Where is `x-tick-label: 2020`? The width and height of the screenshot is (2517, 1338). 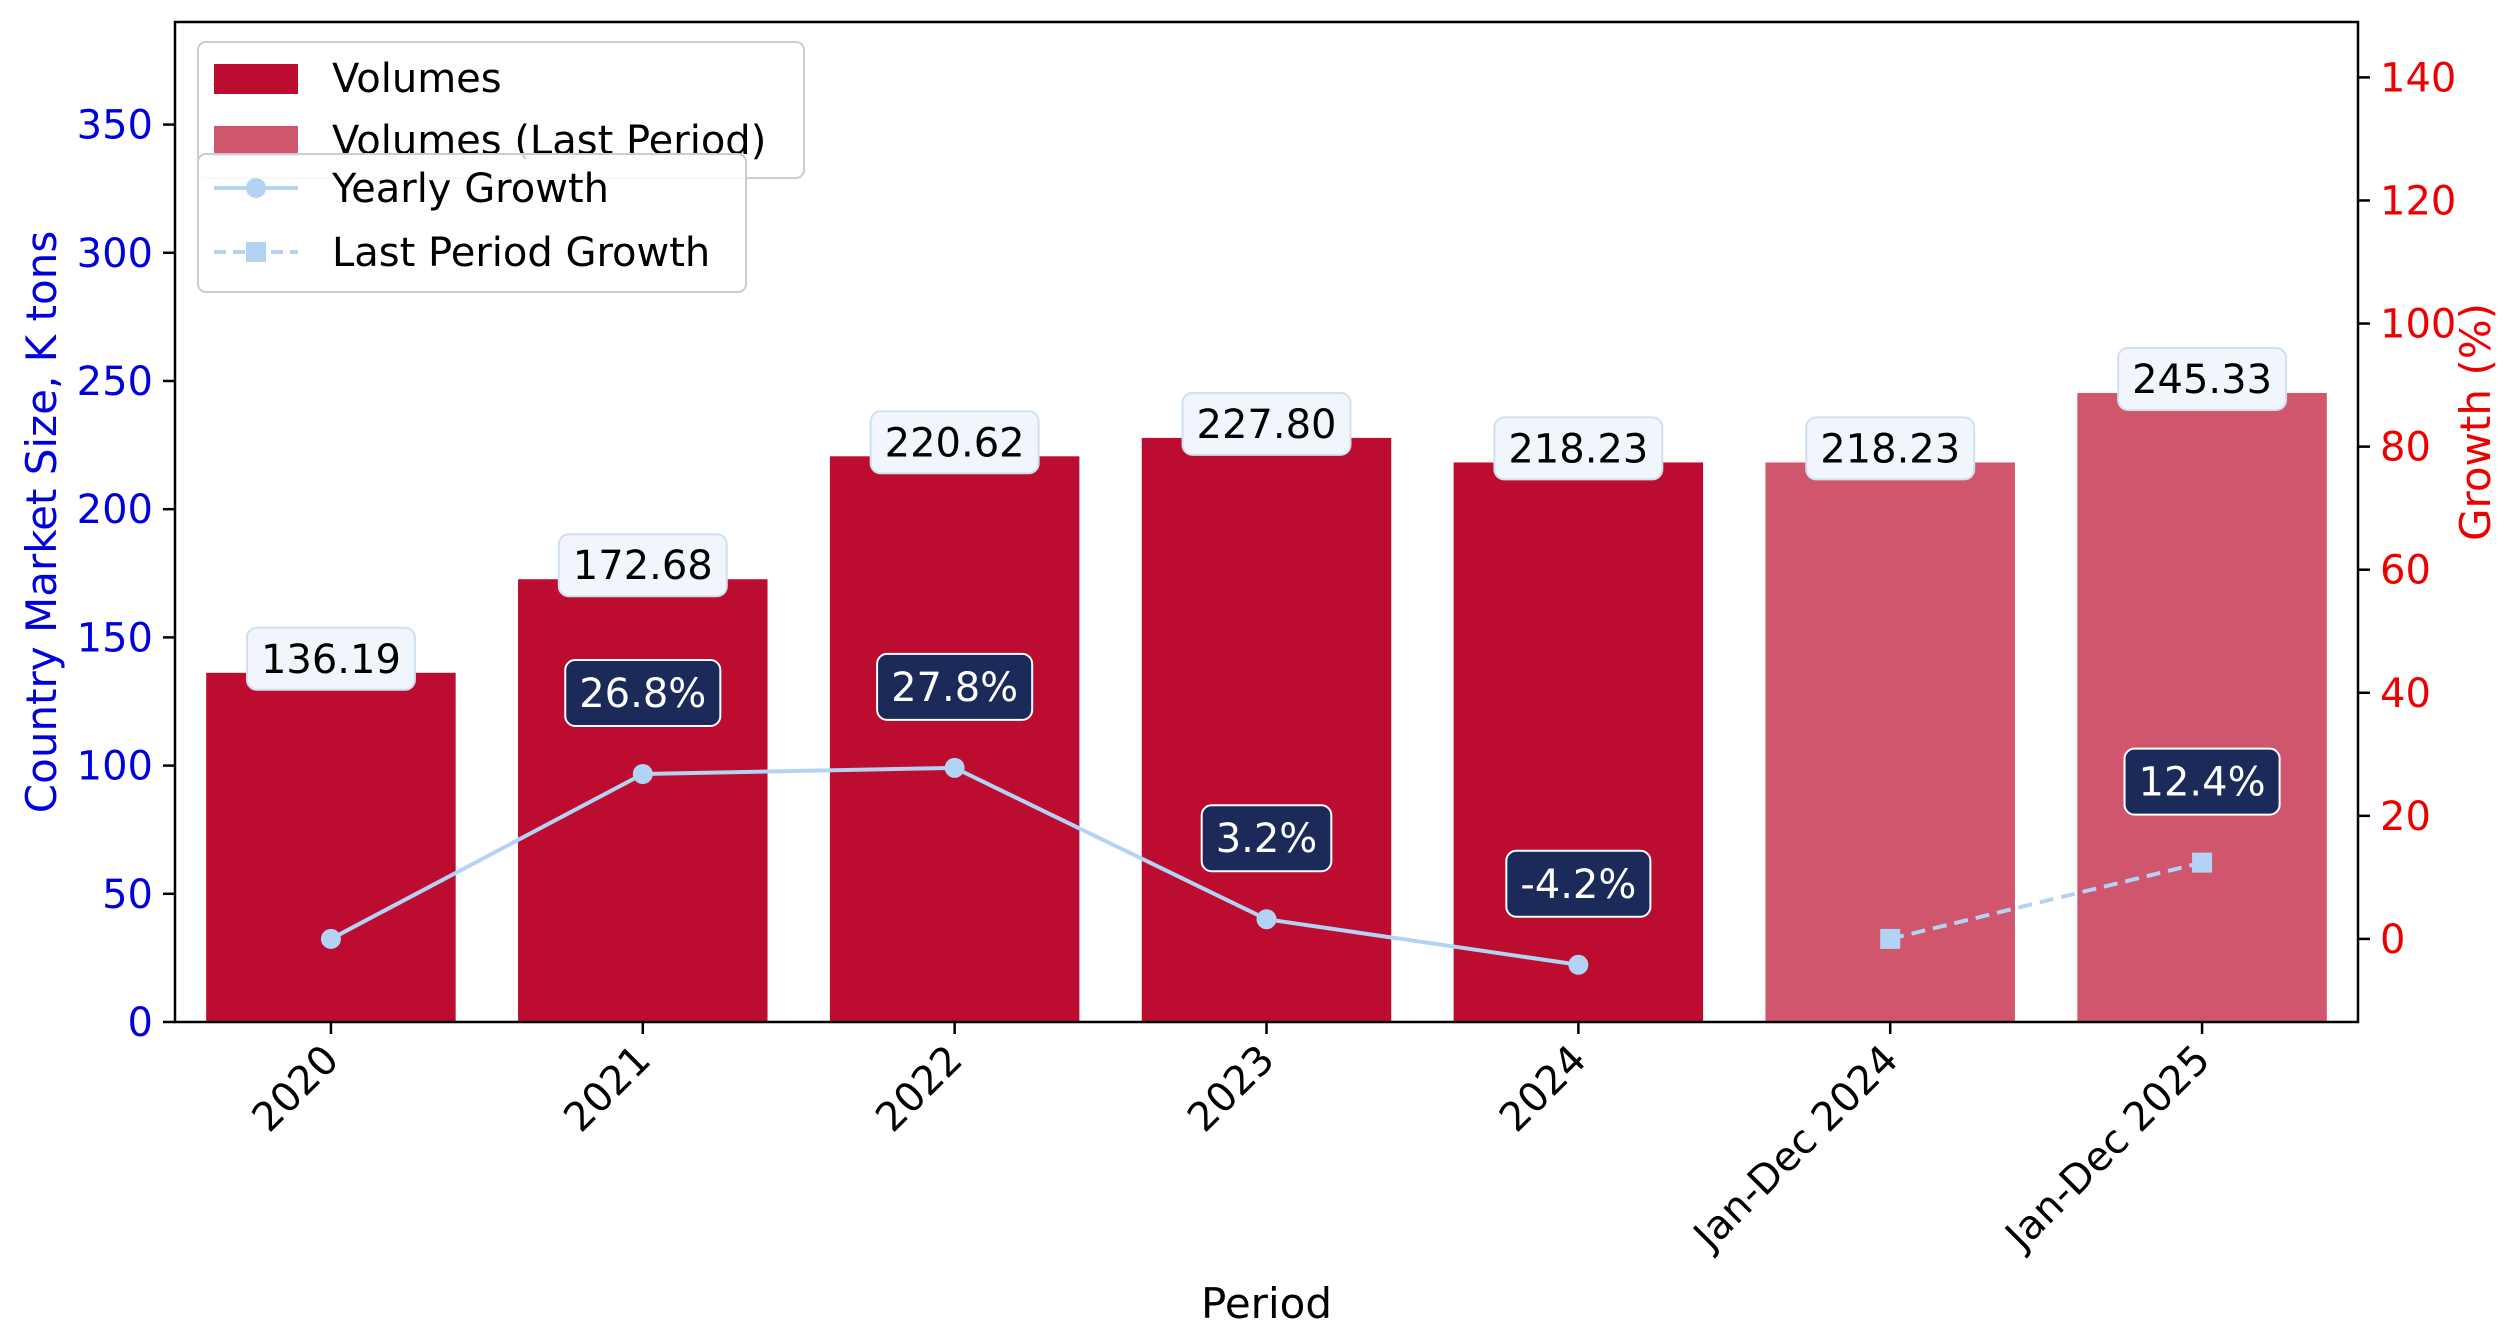 x-tick-label: 2020 is located at coordinates (295, 1089).